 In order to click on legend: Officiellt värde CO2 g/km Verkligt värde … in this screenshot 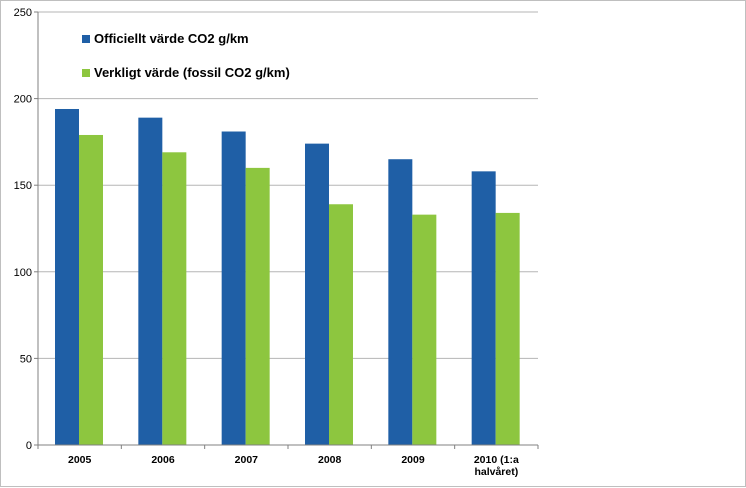, I will do `click(186, 55)`.